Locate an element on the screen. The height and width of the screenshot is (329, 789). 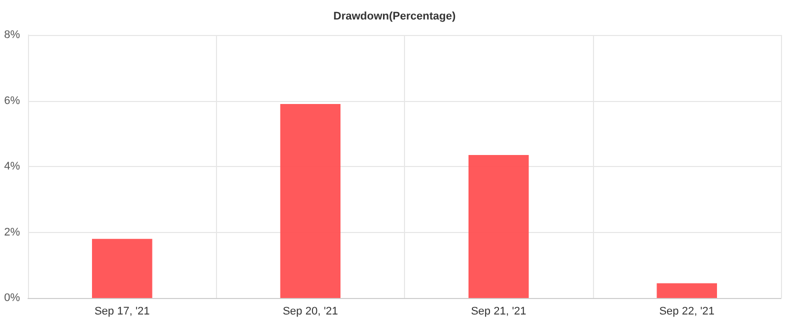
x-tick-label: Sep 21, '21 is located at coordinates (498, 312).